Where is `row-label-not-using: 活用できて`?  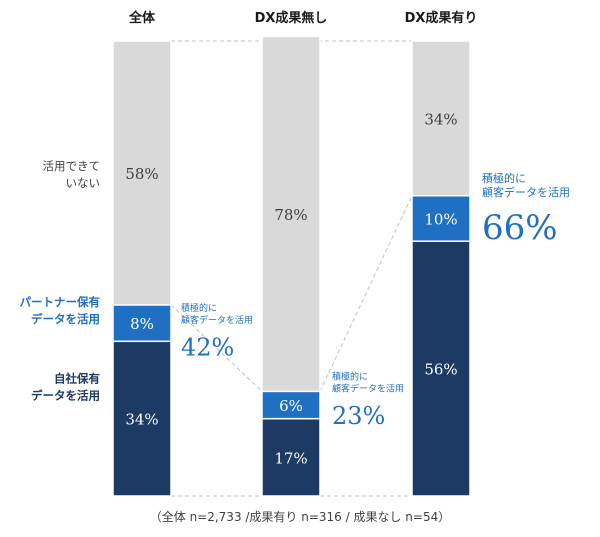 row-label-not-using: 活用できて is located at coordinates (72, 166).